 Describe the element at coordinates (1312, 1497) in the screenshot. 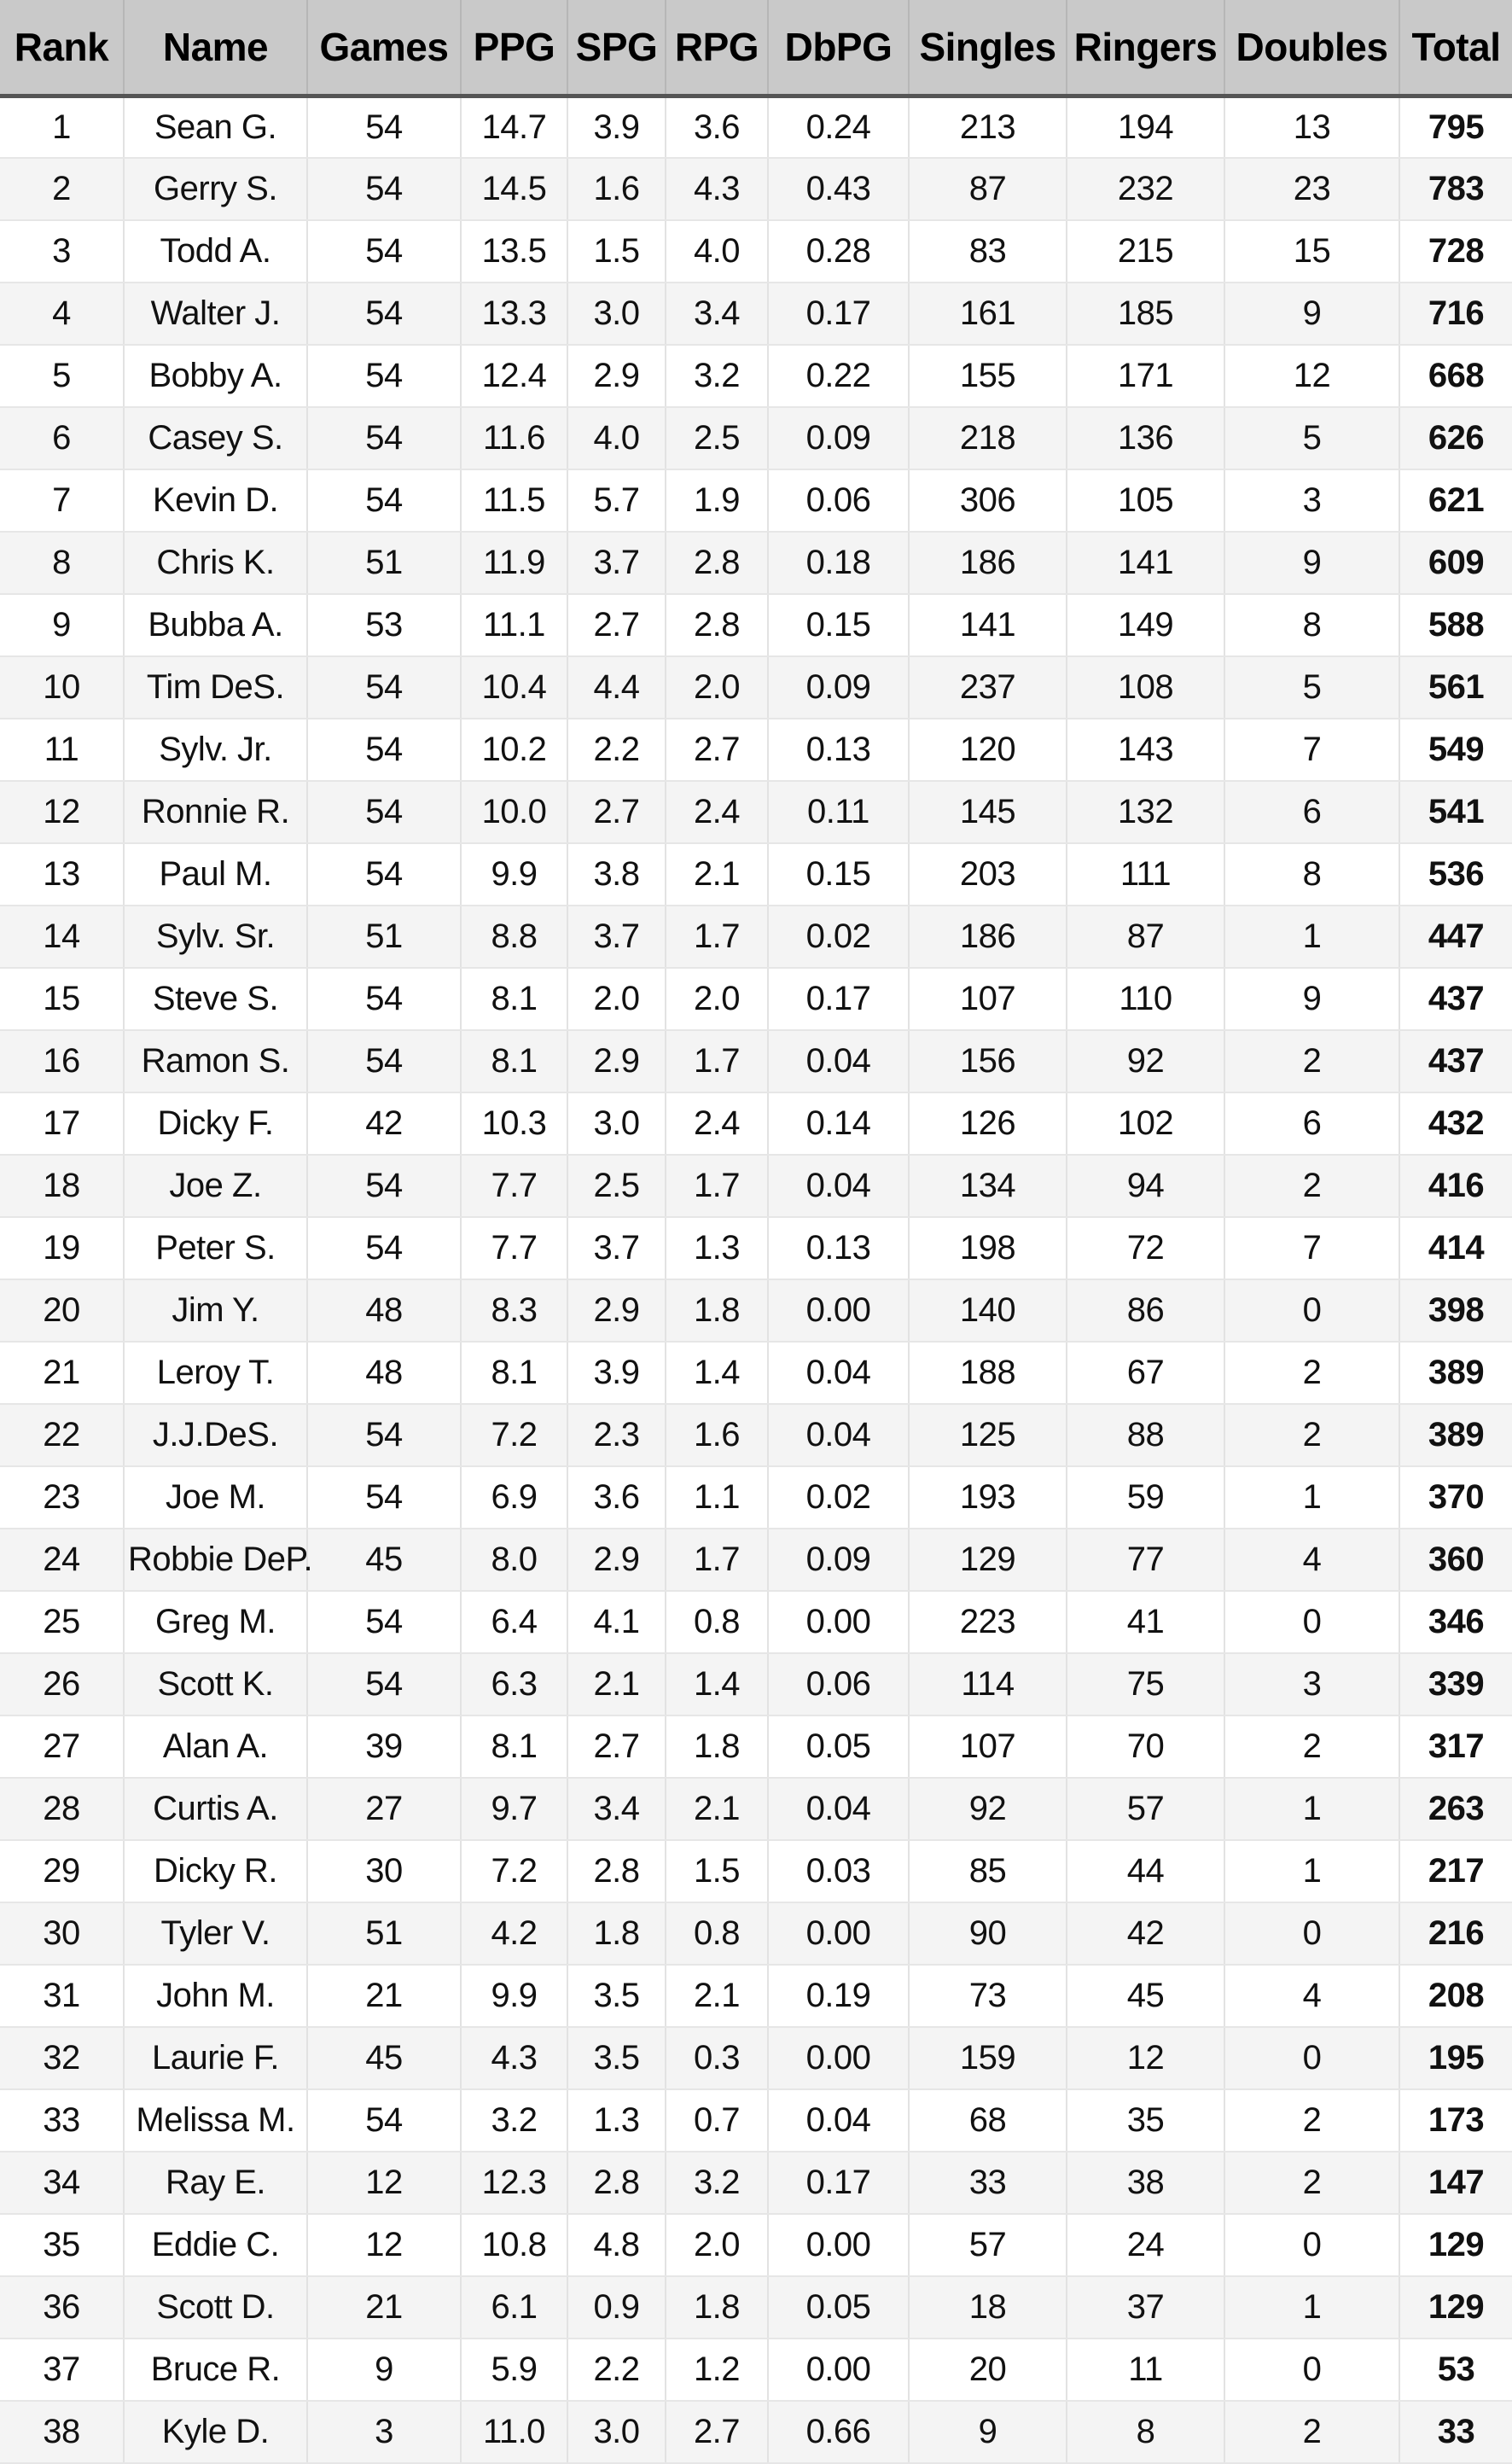

I see `cell-doubles: 1` at that location.